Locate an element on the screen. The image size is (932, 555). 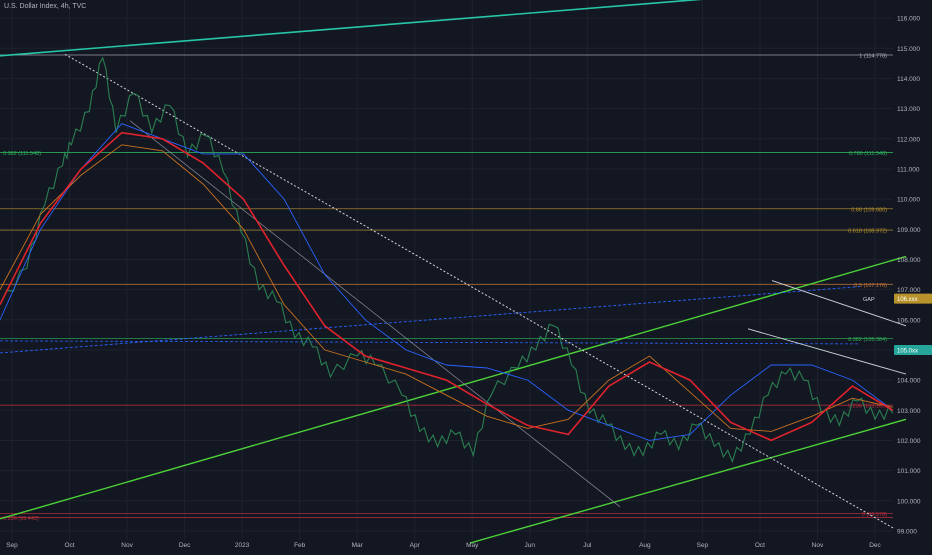
y-tick-label: 113.000 is located at coordinates (908, 109).